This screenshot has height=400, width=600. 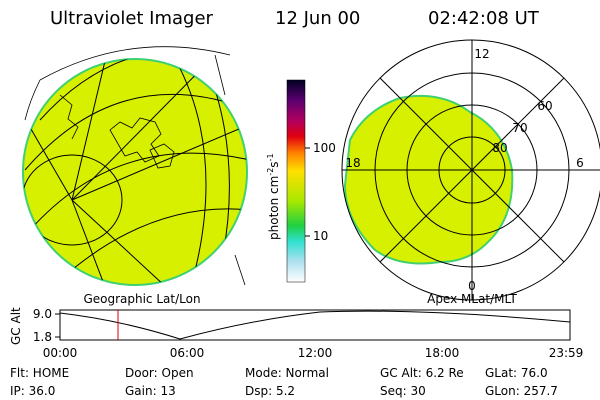 What do you see at coordinates (287, 373) in the screenshot?
I see `info-item: Mode: Normal` at bounding box center [287, 373].